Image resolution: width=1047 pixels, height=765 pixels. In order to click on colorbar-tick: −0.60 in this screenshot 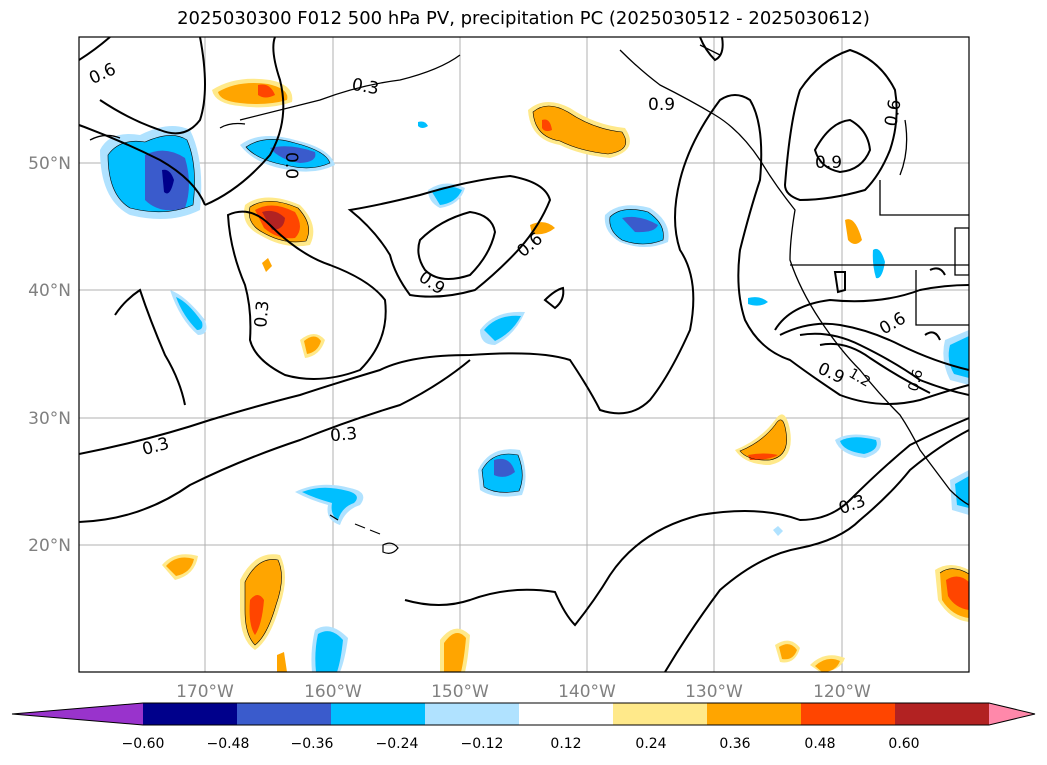, I will do `click(143, 744)`.